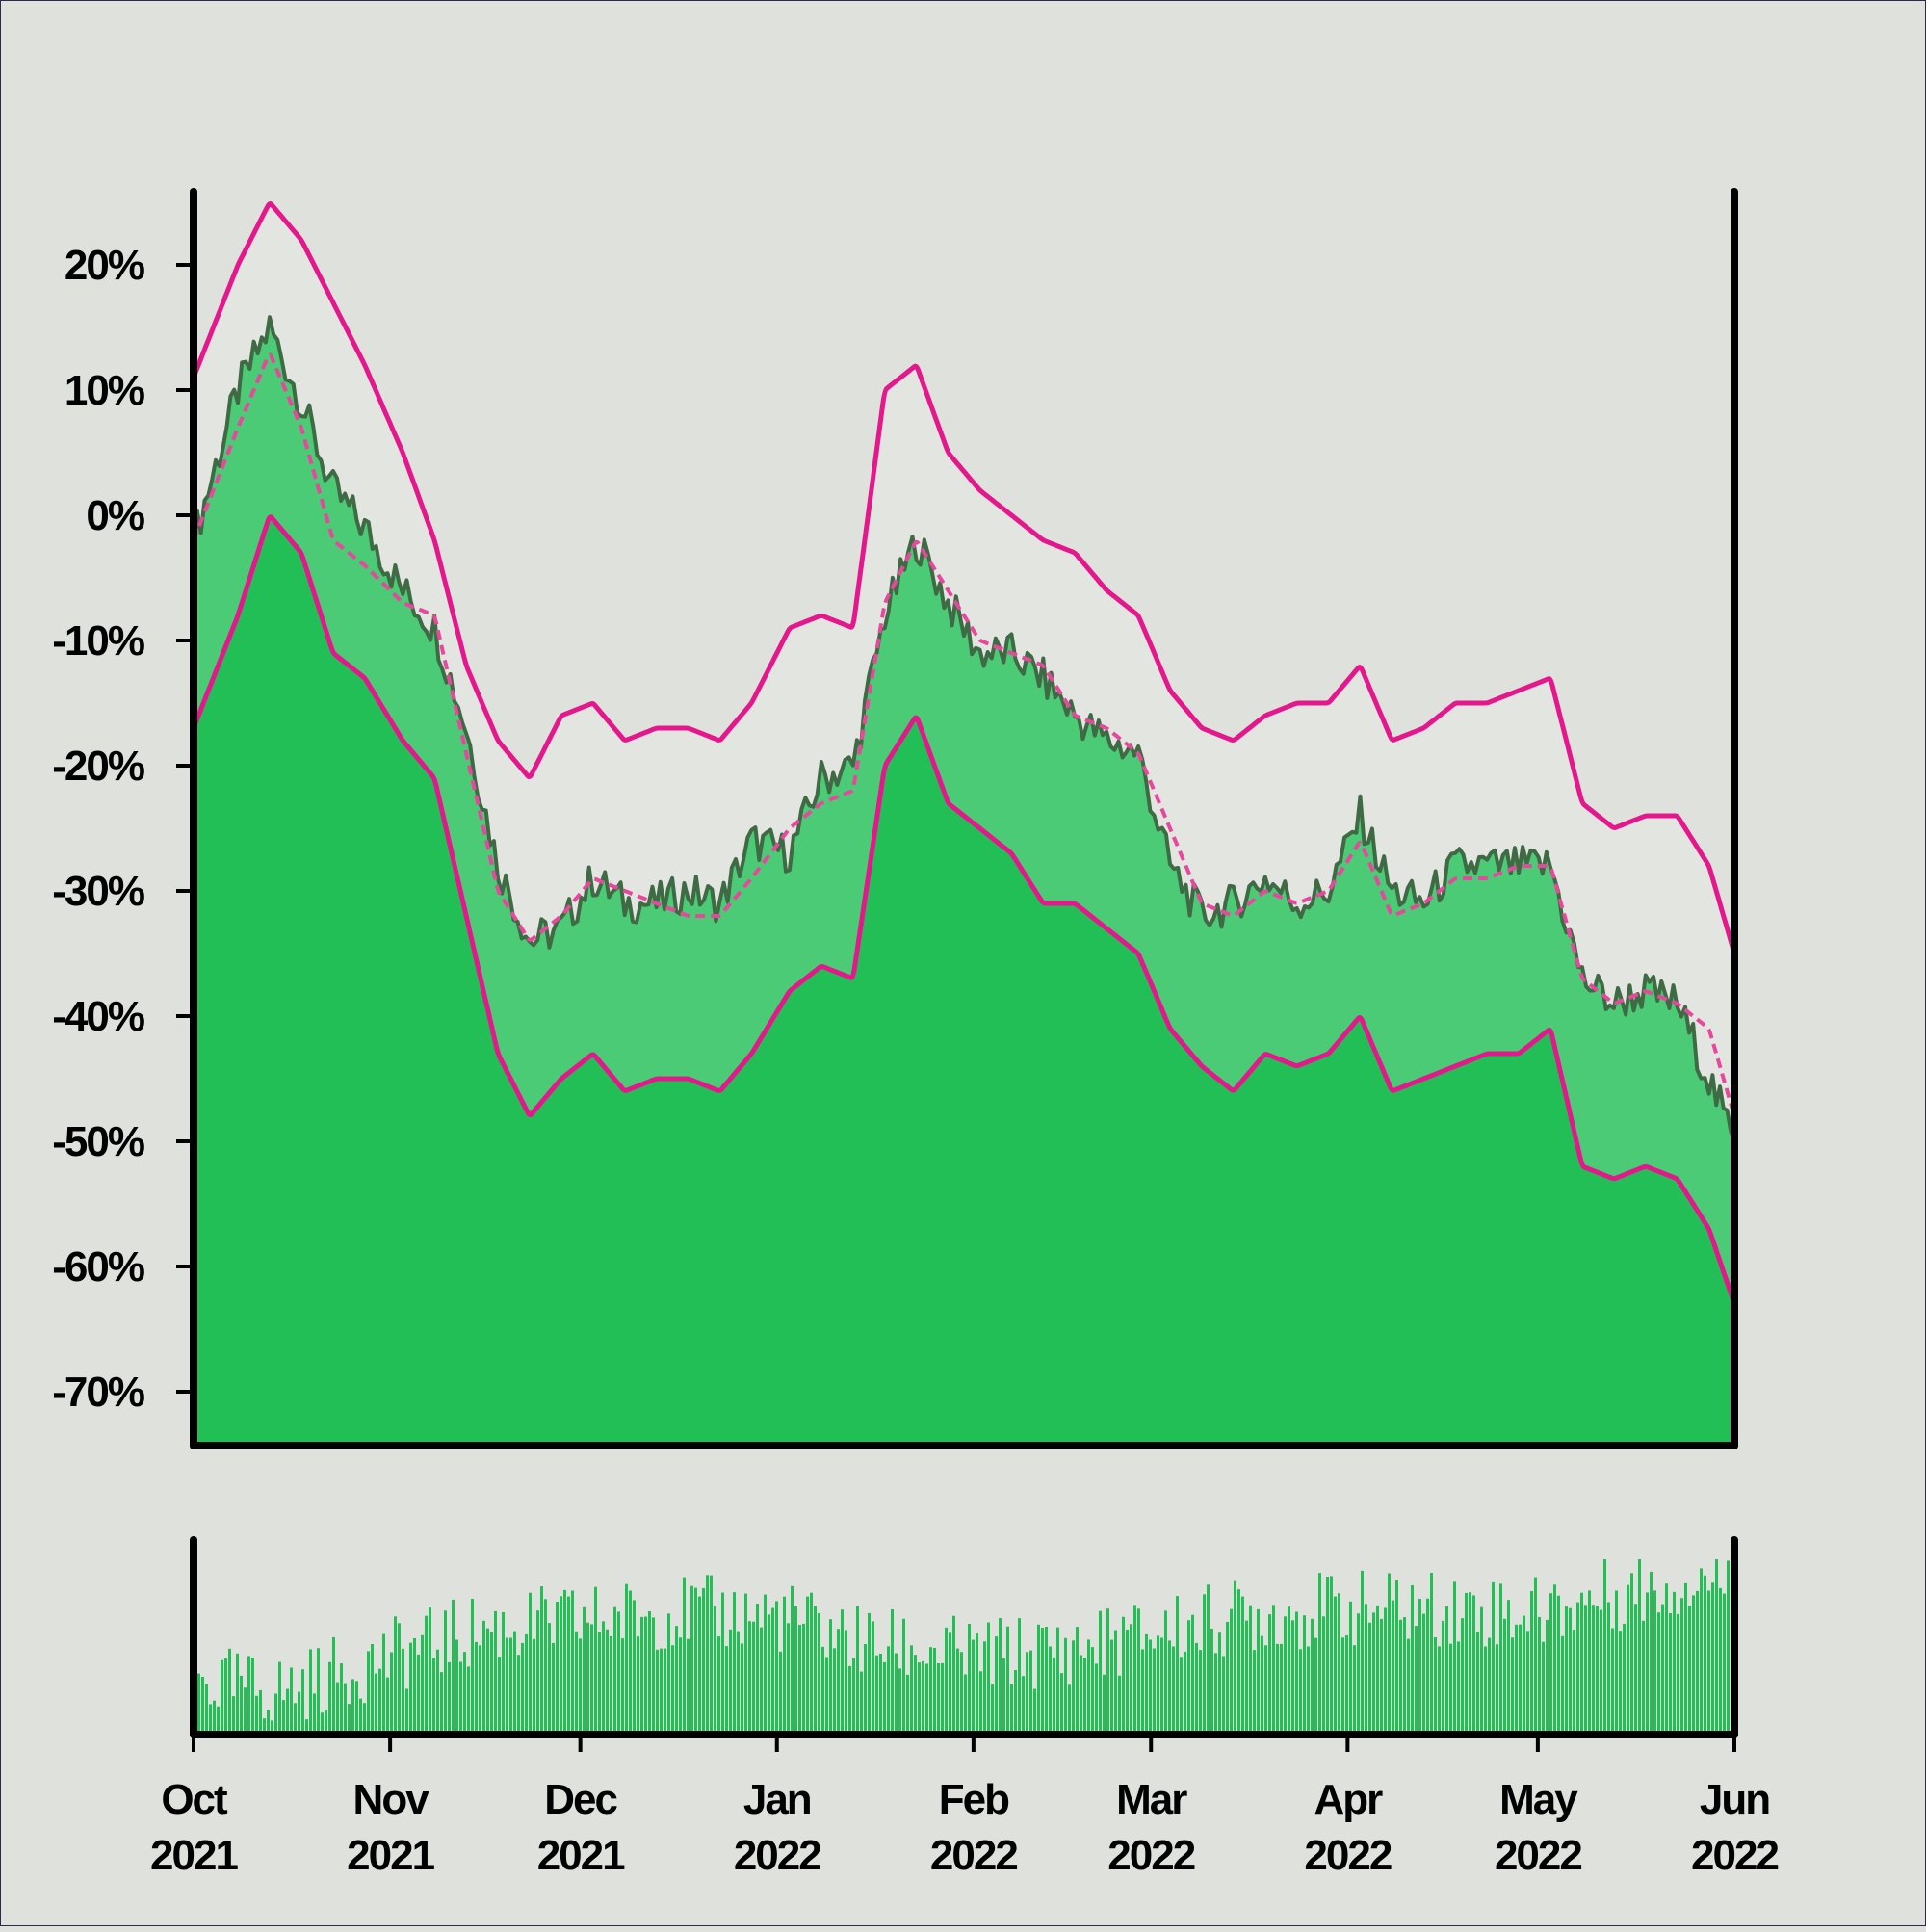  I want to click on x-tick-month: Oct, so click(194, 1799).